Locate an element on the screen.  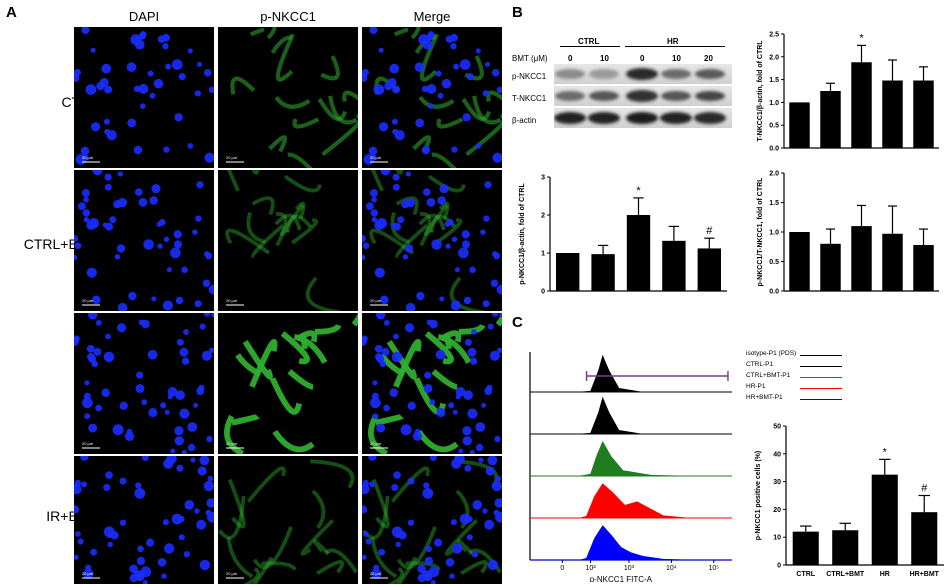
blot-group-hr: HR is located at coordinates (673, 41).